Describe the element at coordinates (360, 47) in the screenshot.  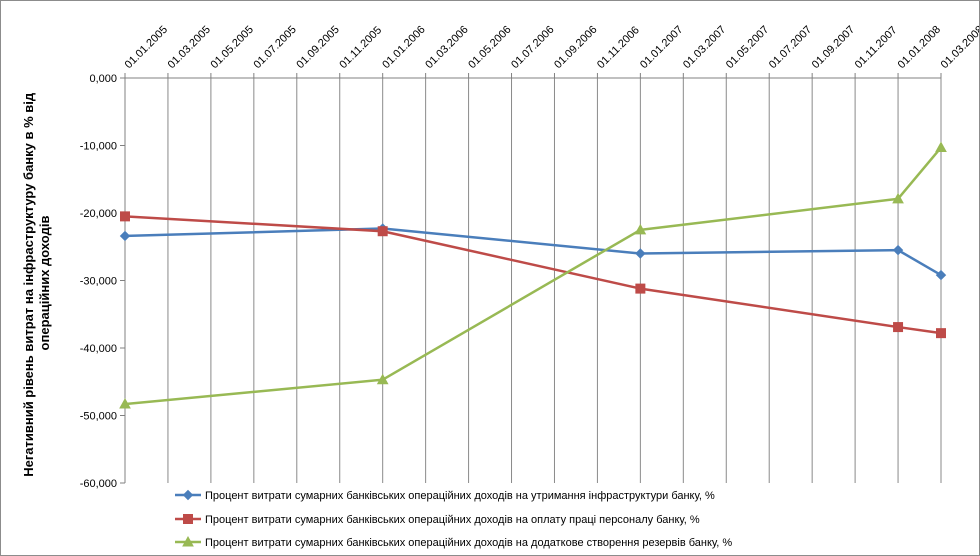
I see `x-tick-label: 01.11.2005` at that location.